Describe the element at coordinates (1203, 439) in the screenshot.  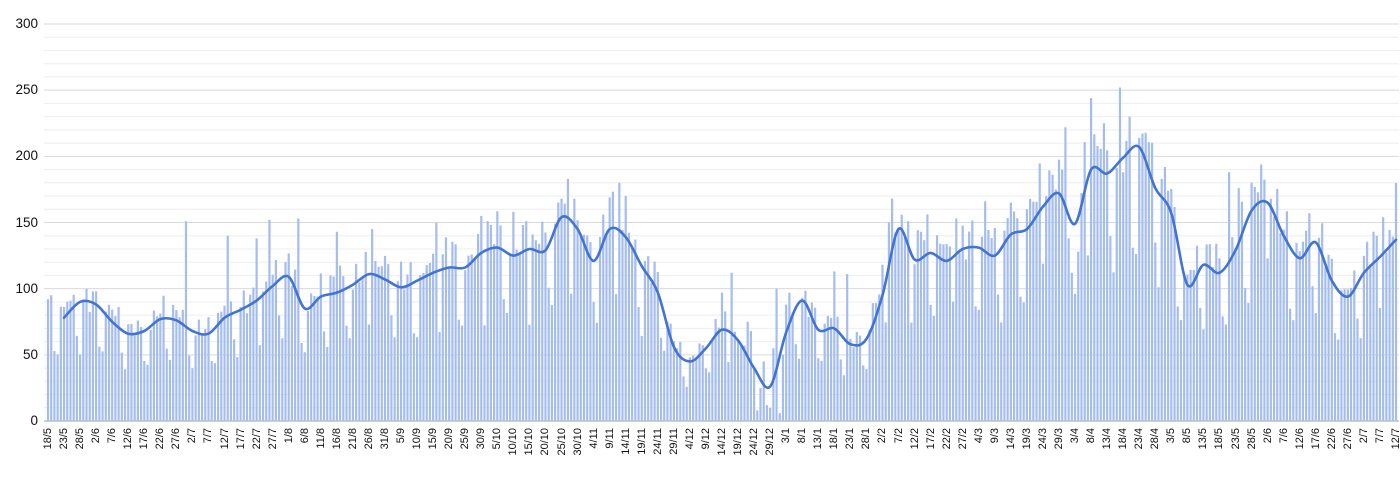
I see `x-axis-label: 13/5` at that location.